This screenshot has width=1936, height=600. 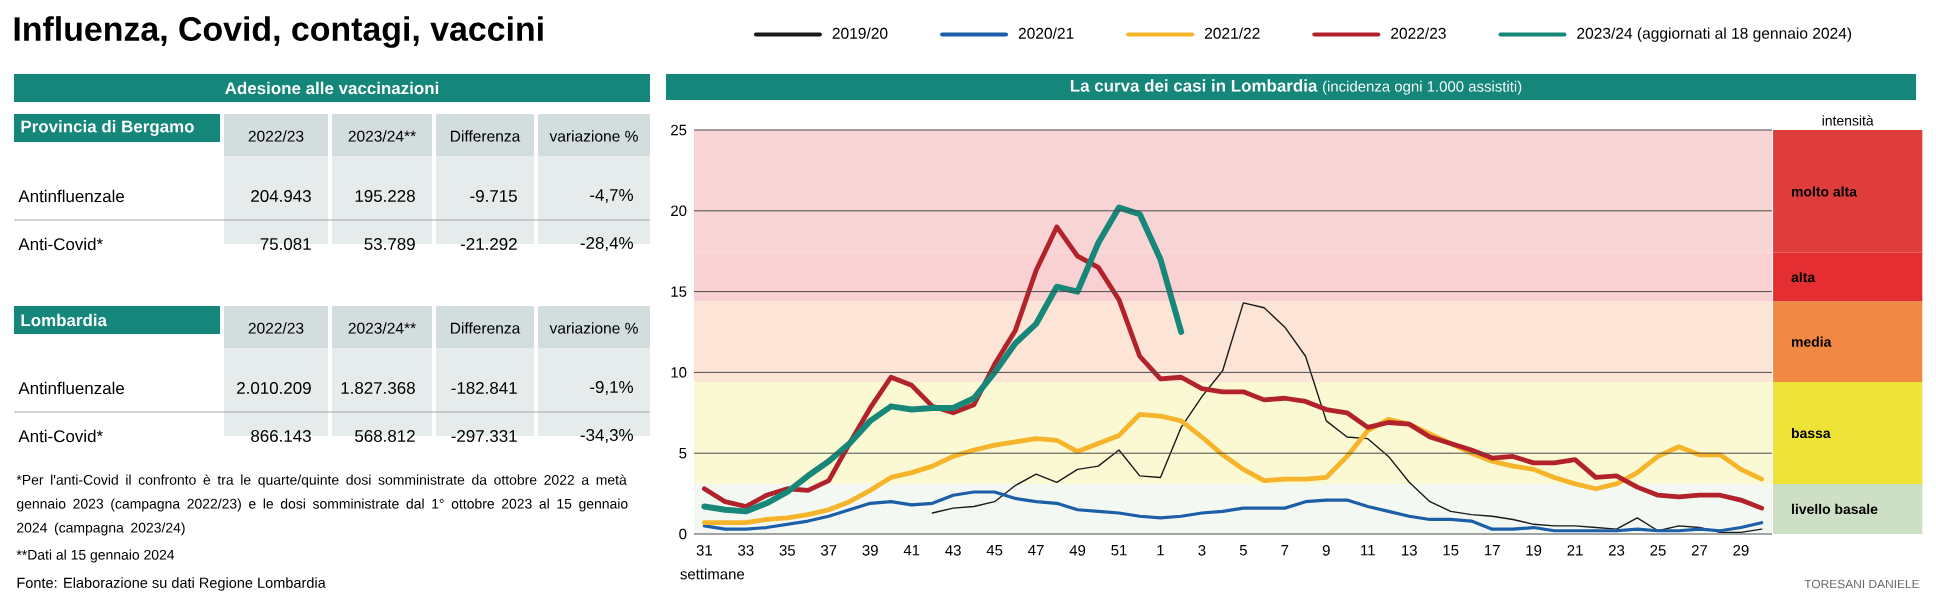 What do you see at coordinates (488, 244) in the screenshot?
I see `text: -21.292` at bounding box center [488, 244].